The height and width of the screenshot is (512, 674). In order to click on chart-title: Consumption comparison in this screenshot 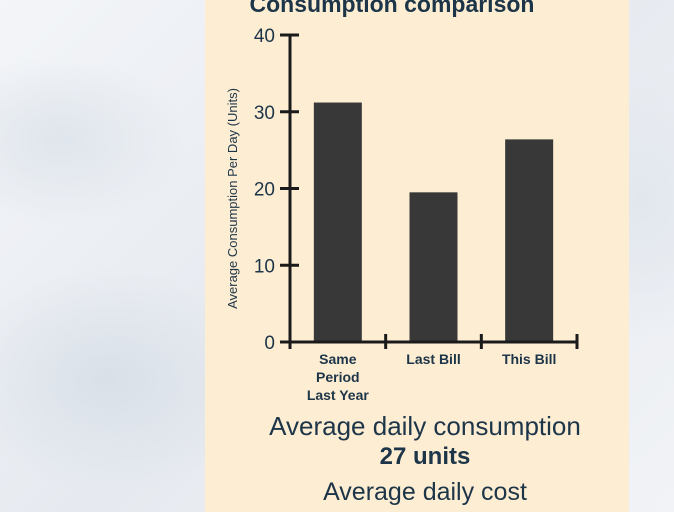, I will do `click(392, 8)`.